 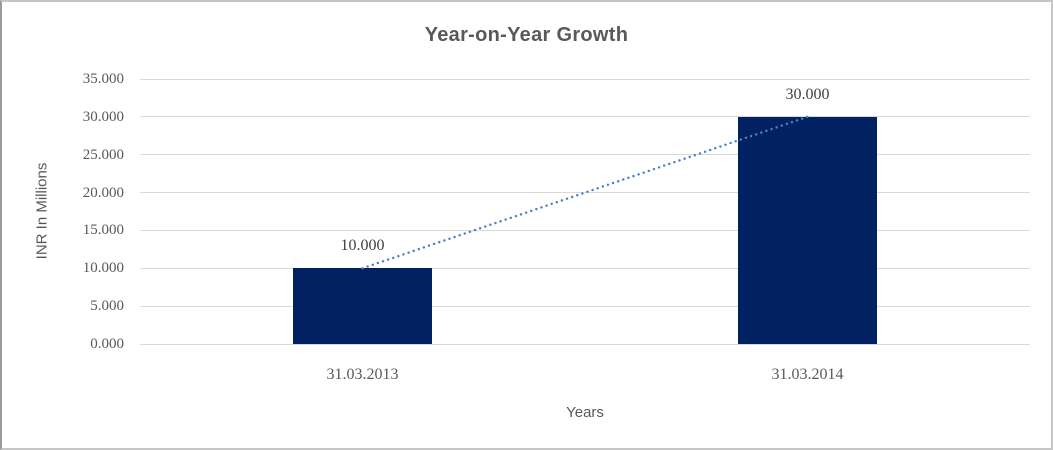 What do you see at coordinates (103, 79) in the screenshot?
I see `ytick-label: 35.000` at bounding box center [103, 79].